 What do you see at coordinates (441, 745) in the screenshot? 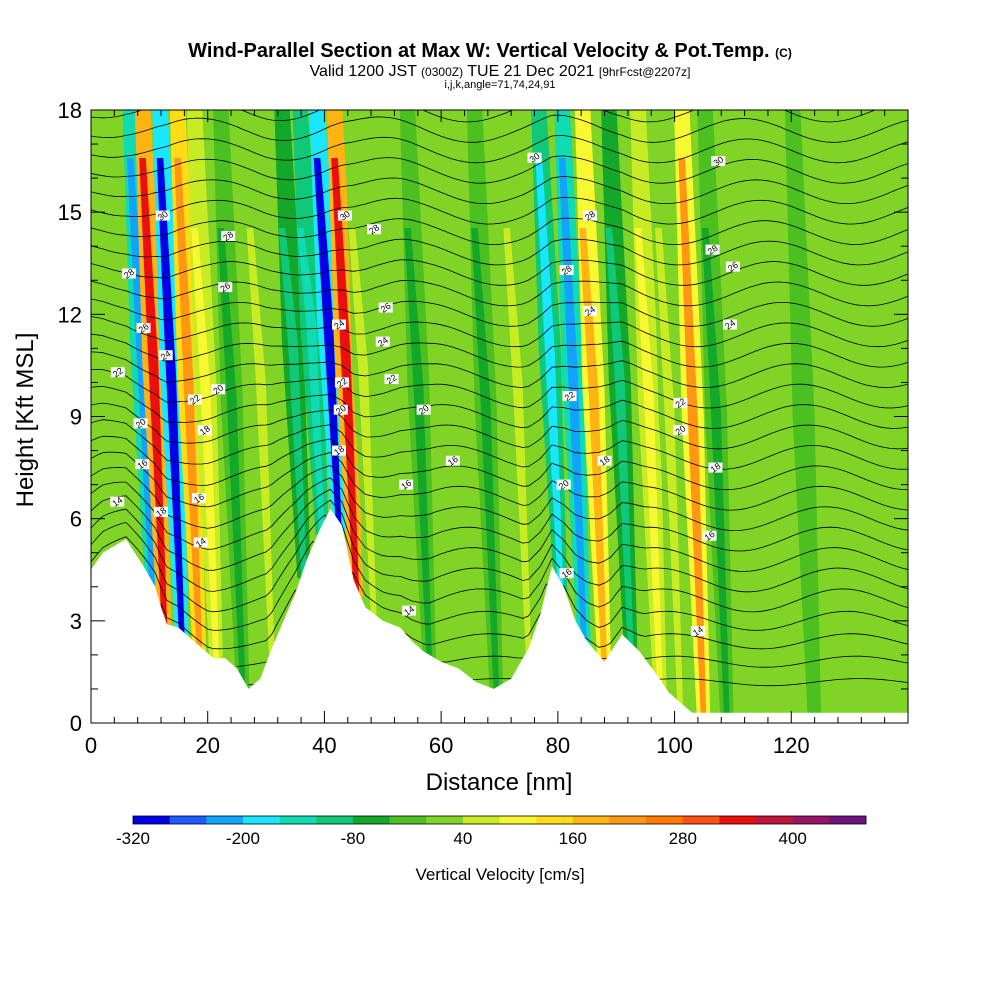
I see `x-tick-label: 60` at bounding box center [441, 745].